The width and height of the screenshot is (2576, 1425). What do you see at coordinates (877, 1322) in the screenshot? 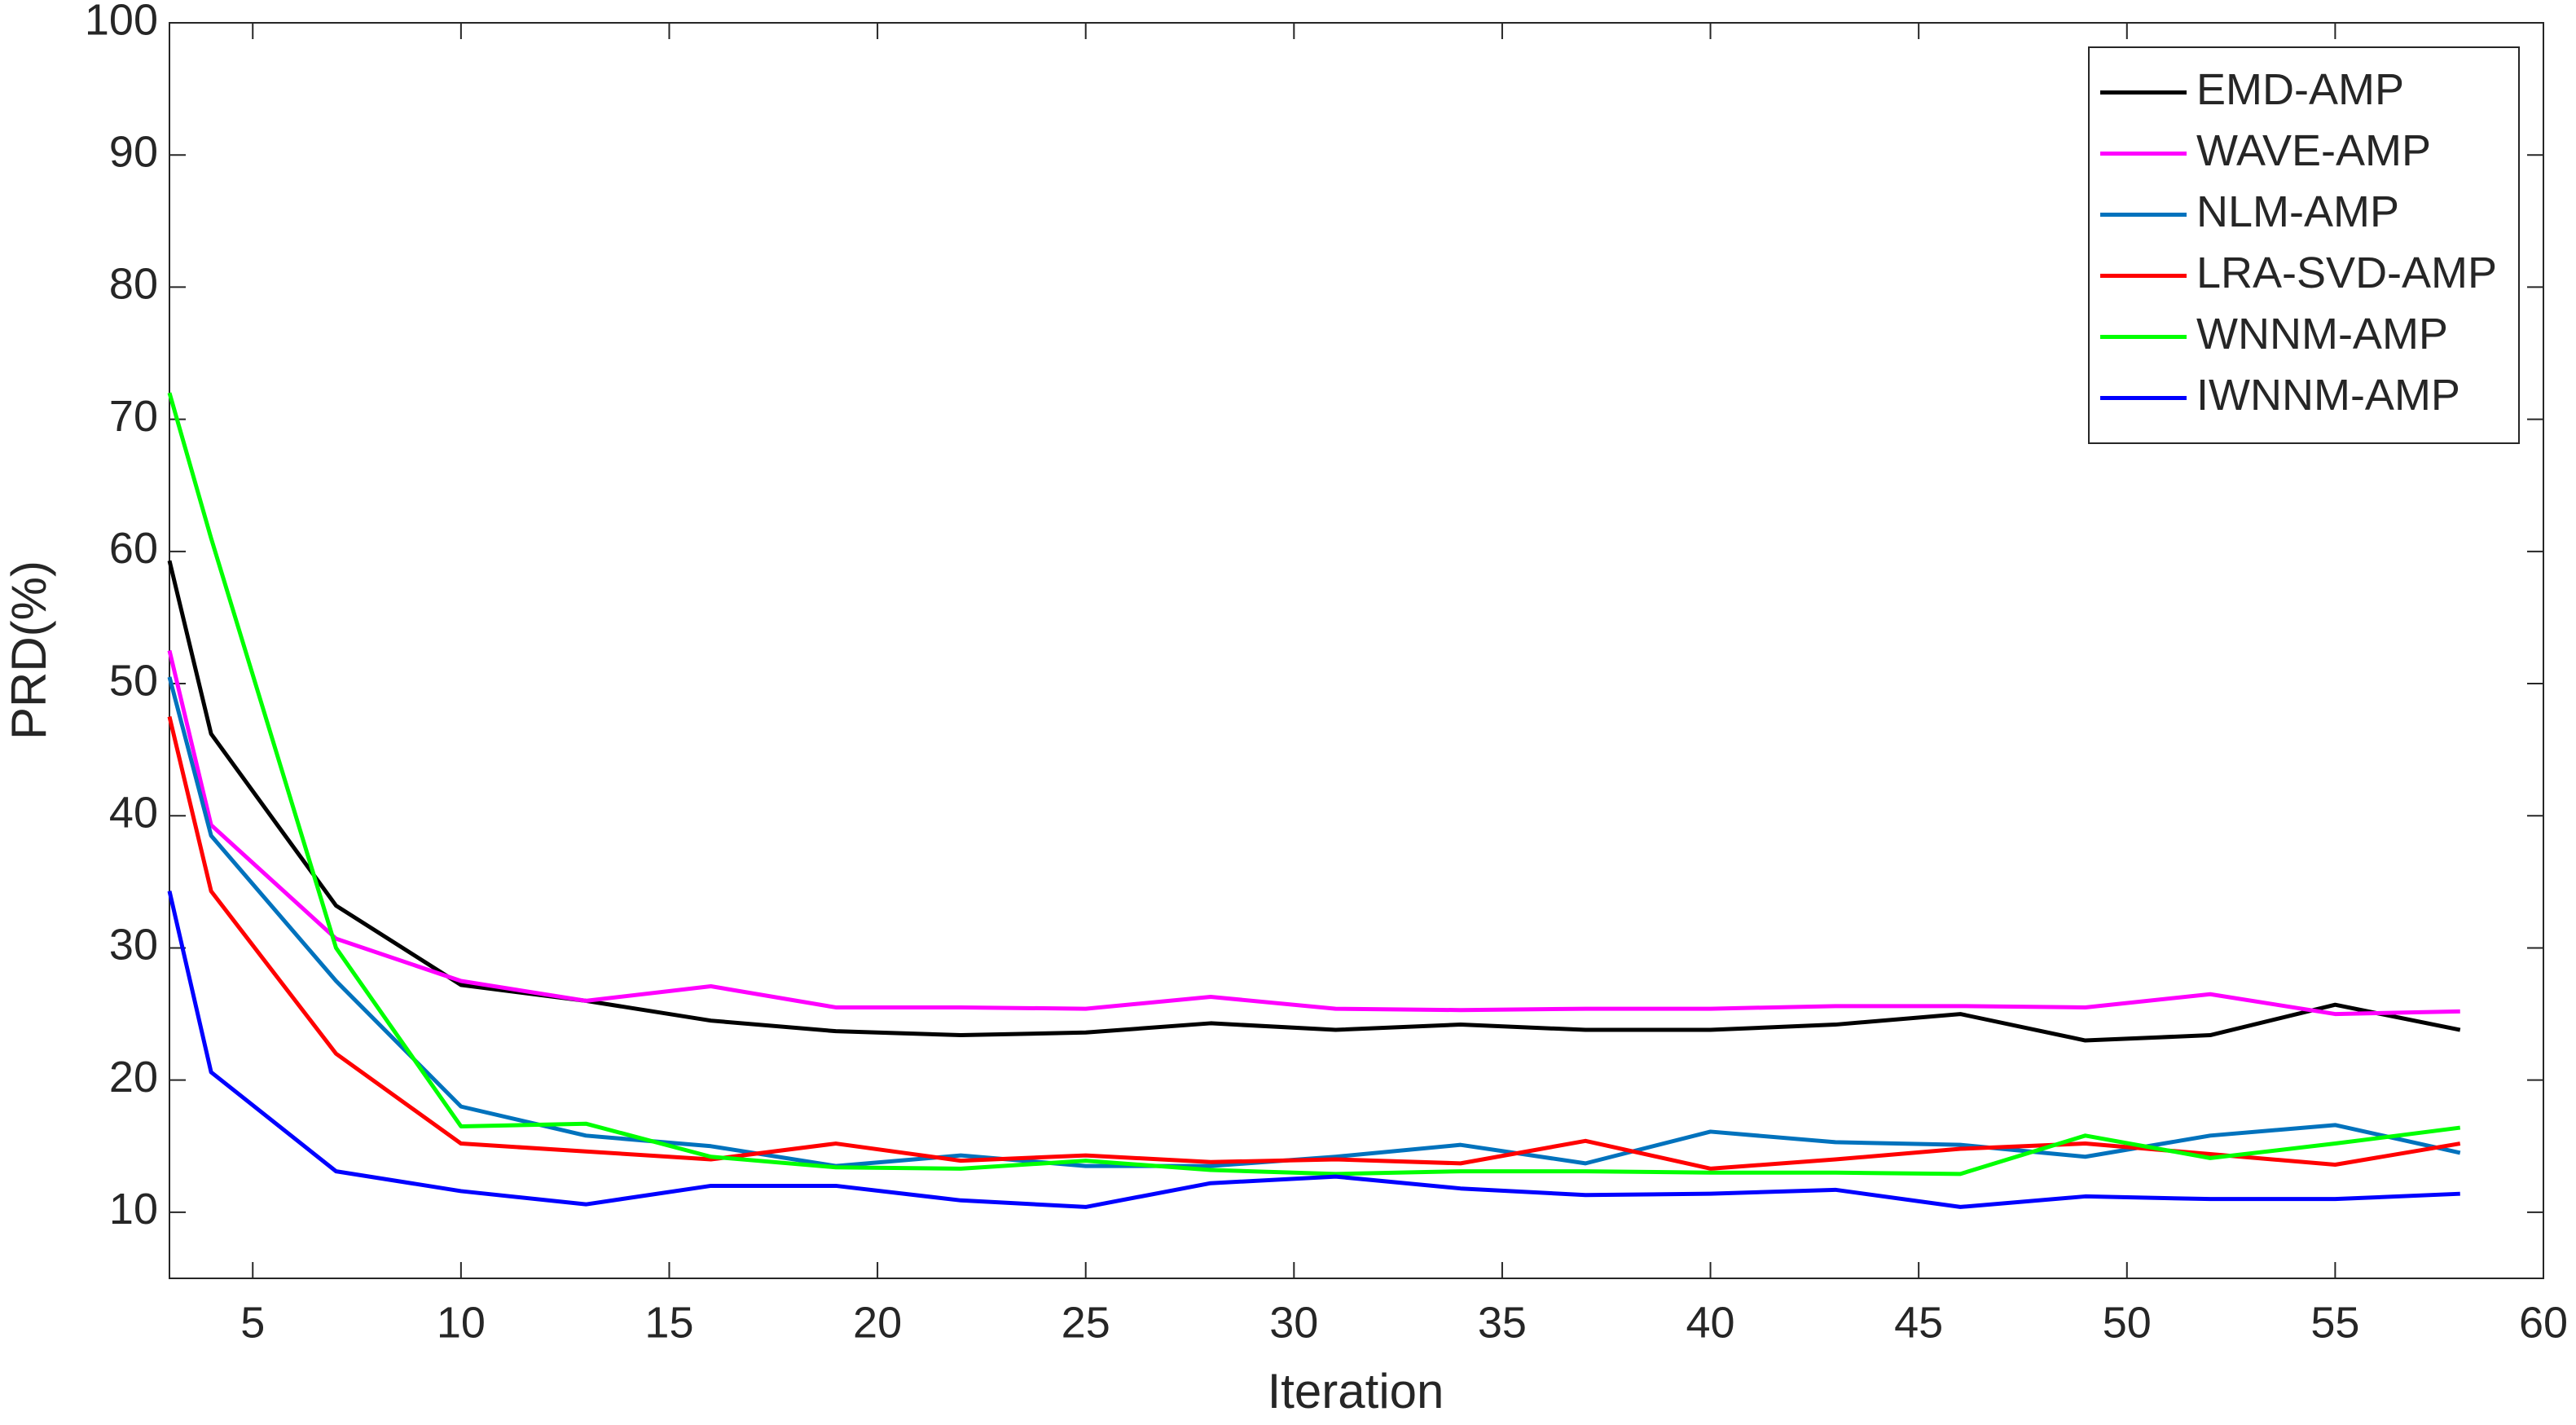
I see `x-tick-label: 20` at bounding box center [877, 1322].